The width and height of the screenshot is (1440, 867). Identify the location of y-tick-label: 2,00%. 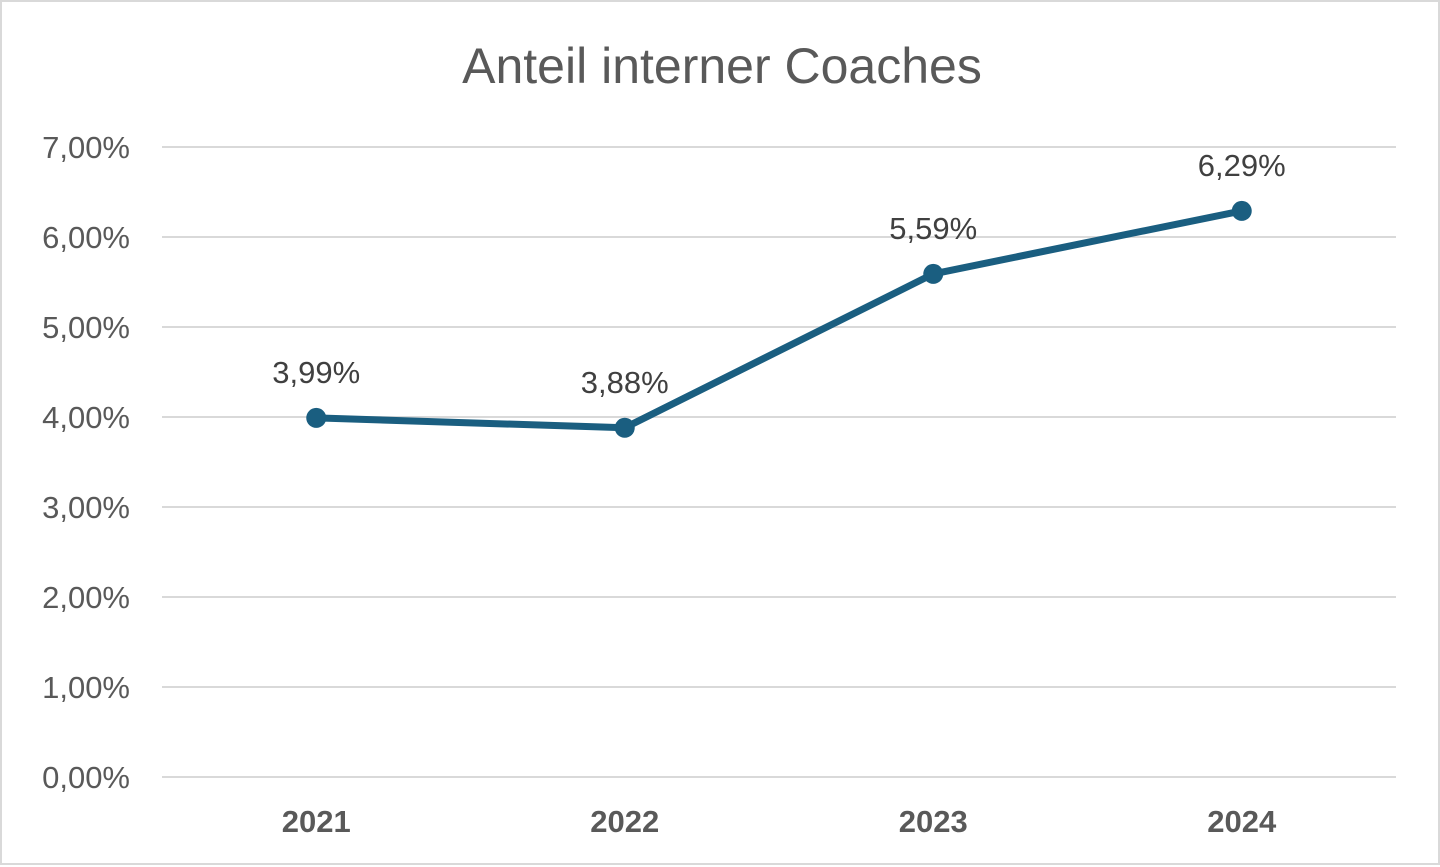
(86, 597).